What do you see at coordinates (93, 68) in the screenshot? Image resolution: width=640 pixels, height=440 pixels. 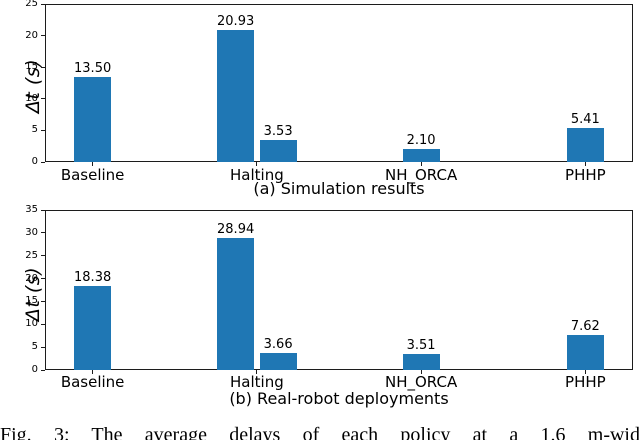 I see `bar-value-label: 13.50` at bounding box center [93, 68].